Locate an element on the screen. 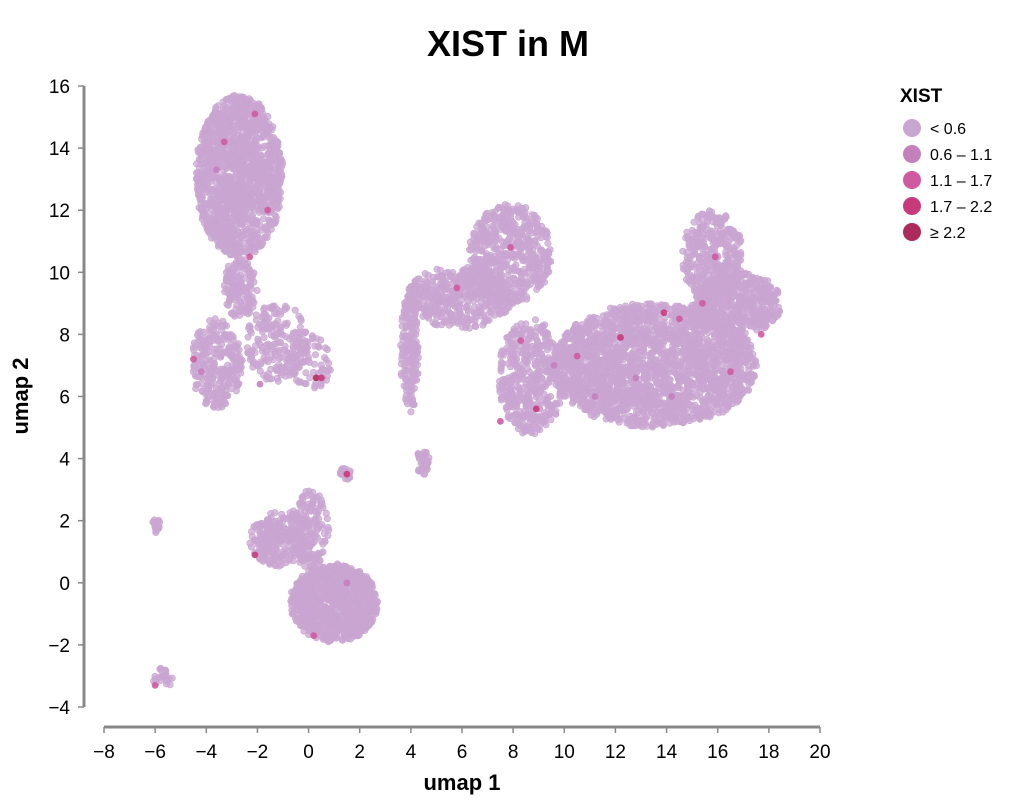 The width and height of the screenshot is (1020, 810). chart-title: XIST in M is located at coordinates (508, 43).